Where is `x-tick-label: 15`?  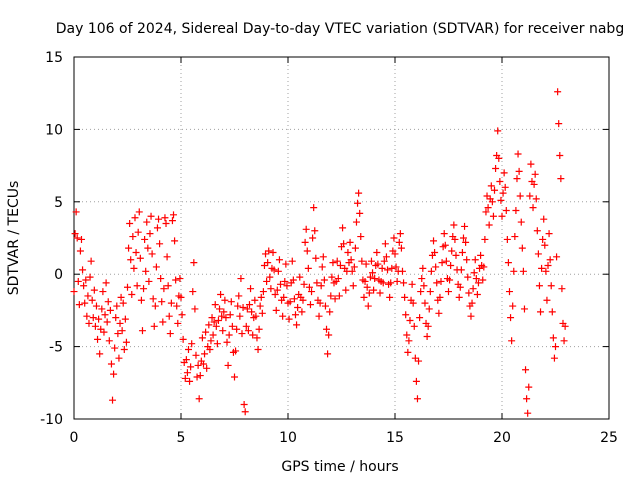
x-tick-label: 15 is located at coordinates (395, 438).